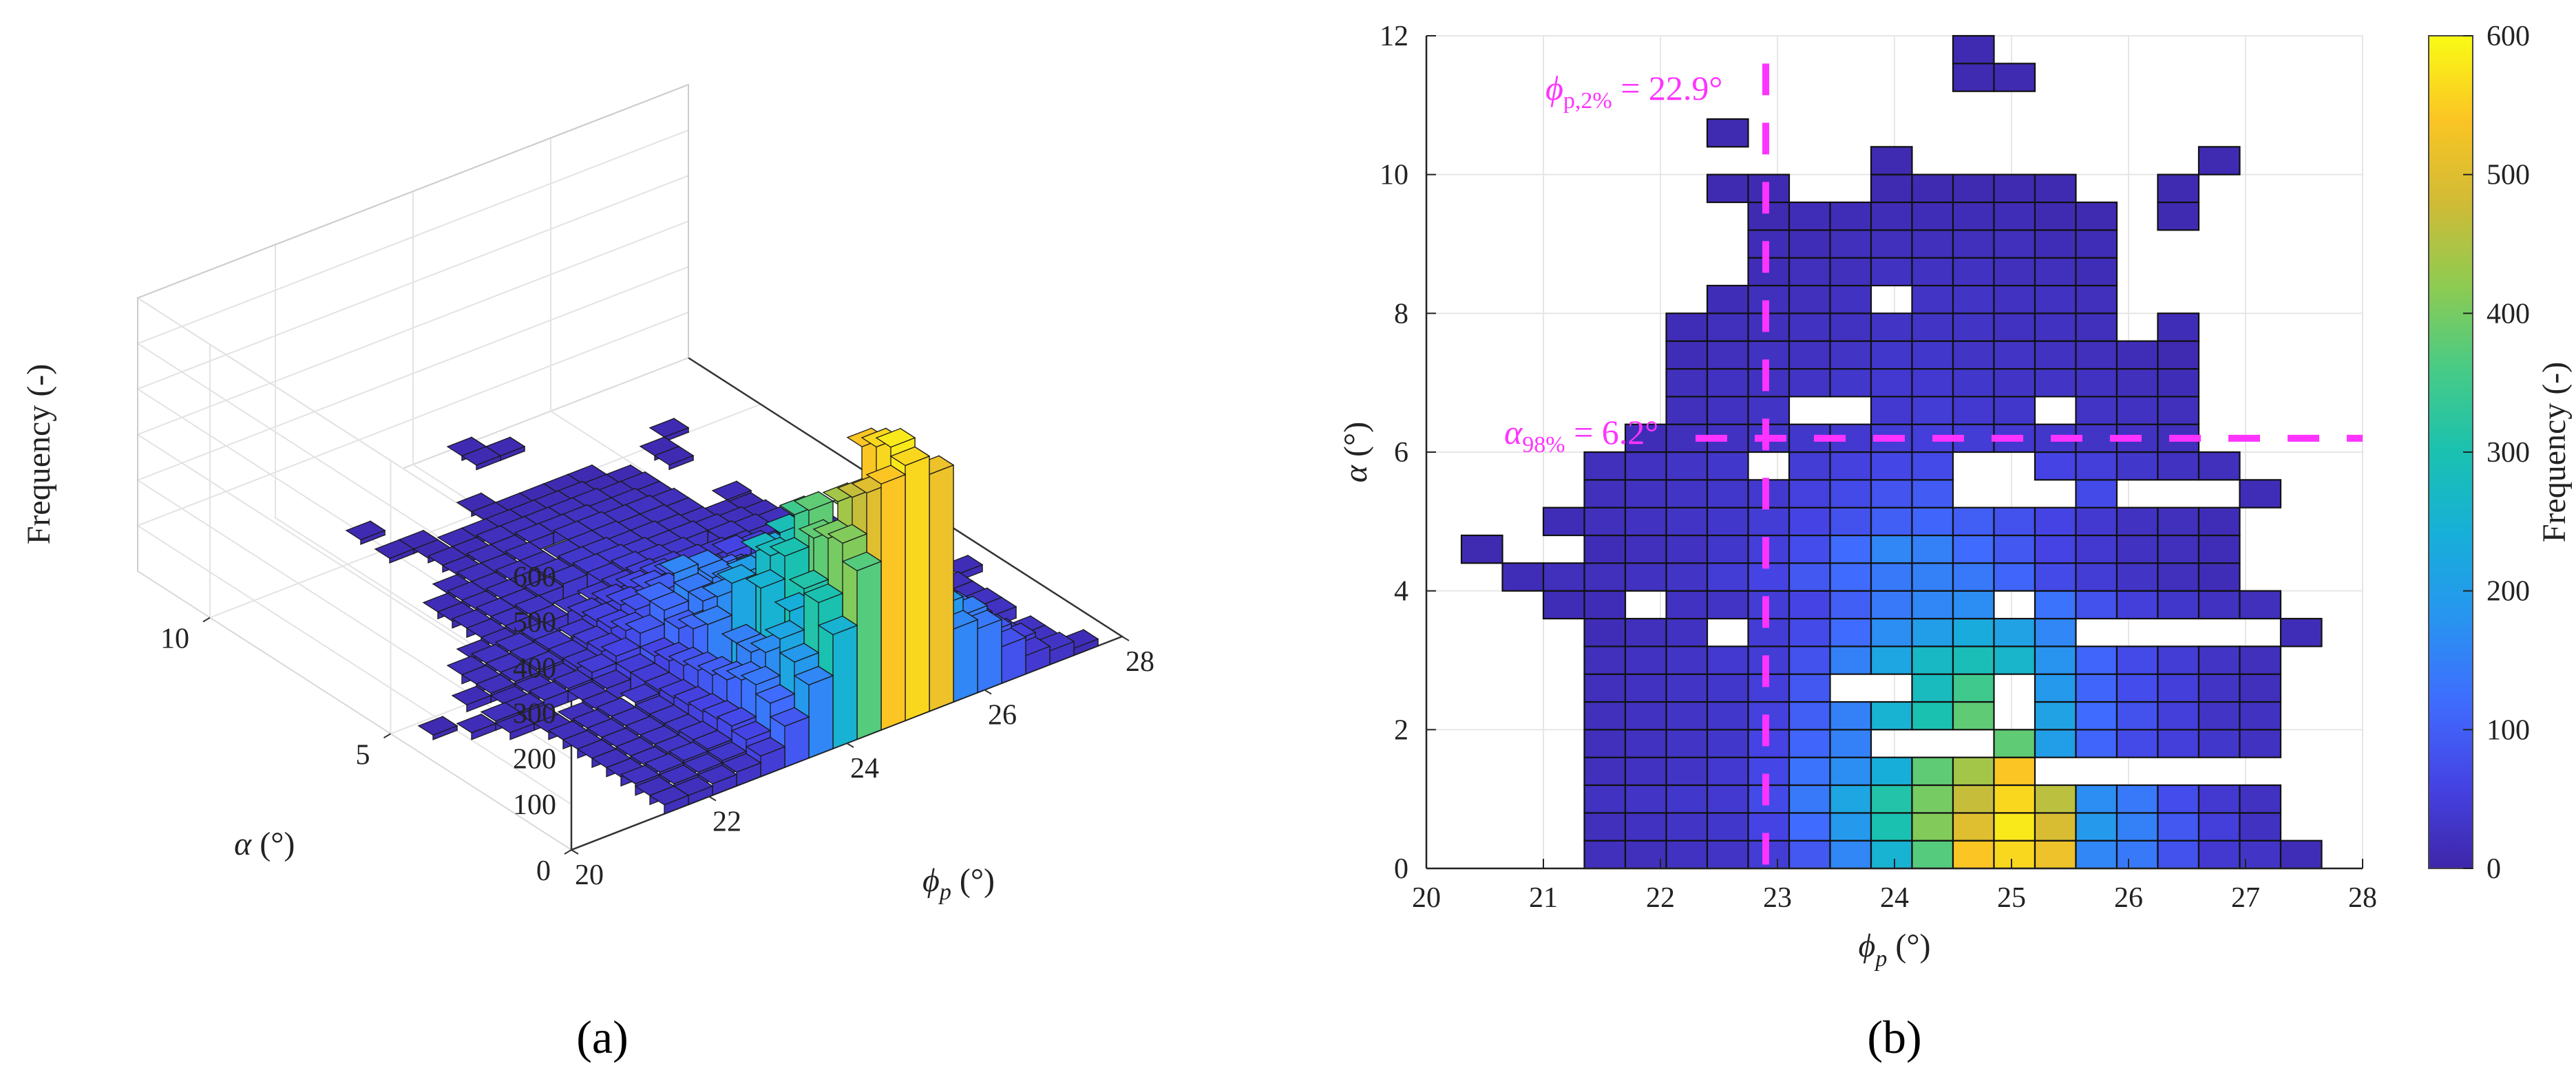 The width and height of the screenshot is (2576, 1079). What do you see at coordinates (1401, 869) in the screenshot?
I see `y-tick-label: 0` at bounding box center [1401, 869].